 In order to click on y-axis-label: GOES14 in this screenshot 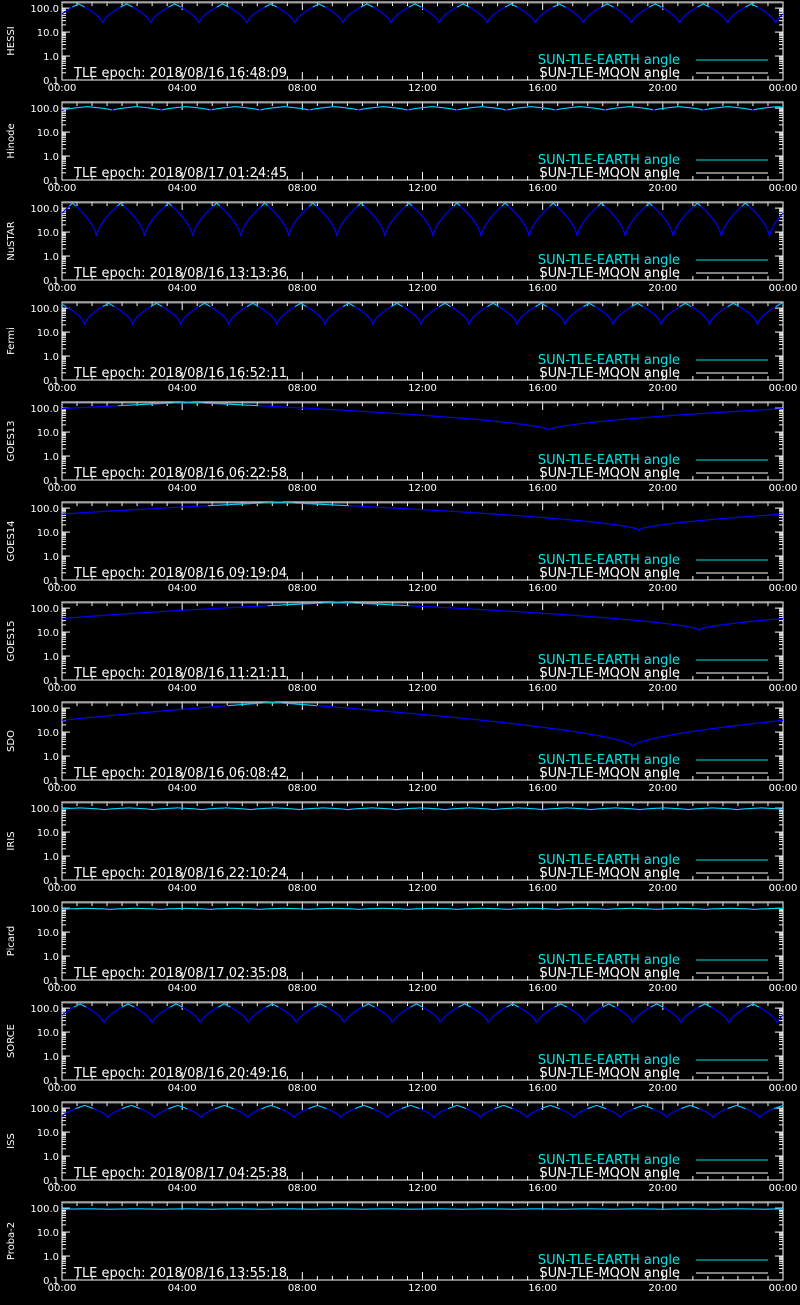, I will do `click(11, 540)`.